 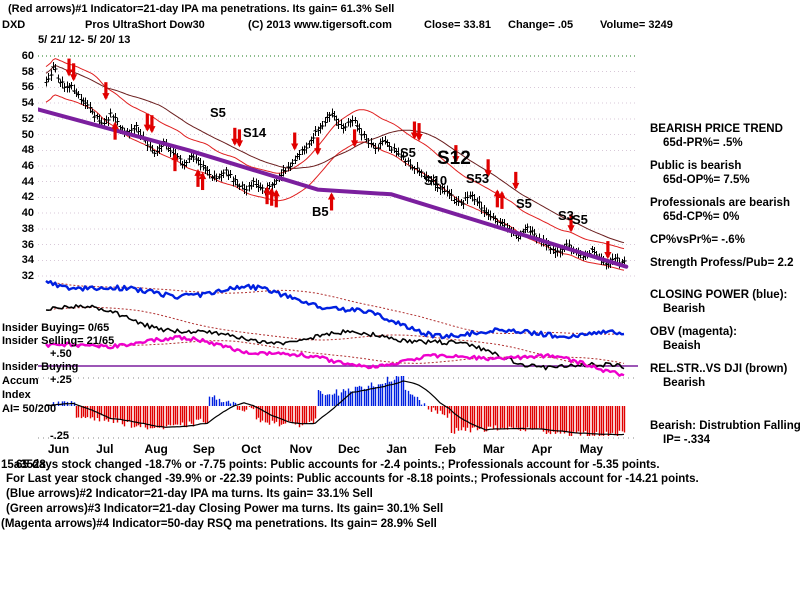 What do you see at coordinates (27, 197) in the screenshot?
I see `y-axis-tick-42: 42` at bounding box center [27, 197].